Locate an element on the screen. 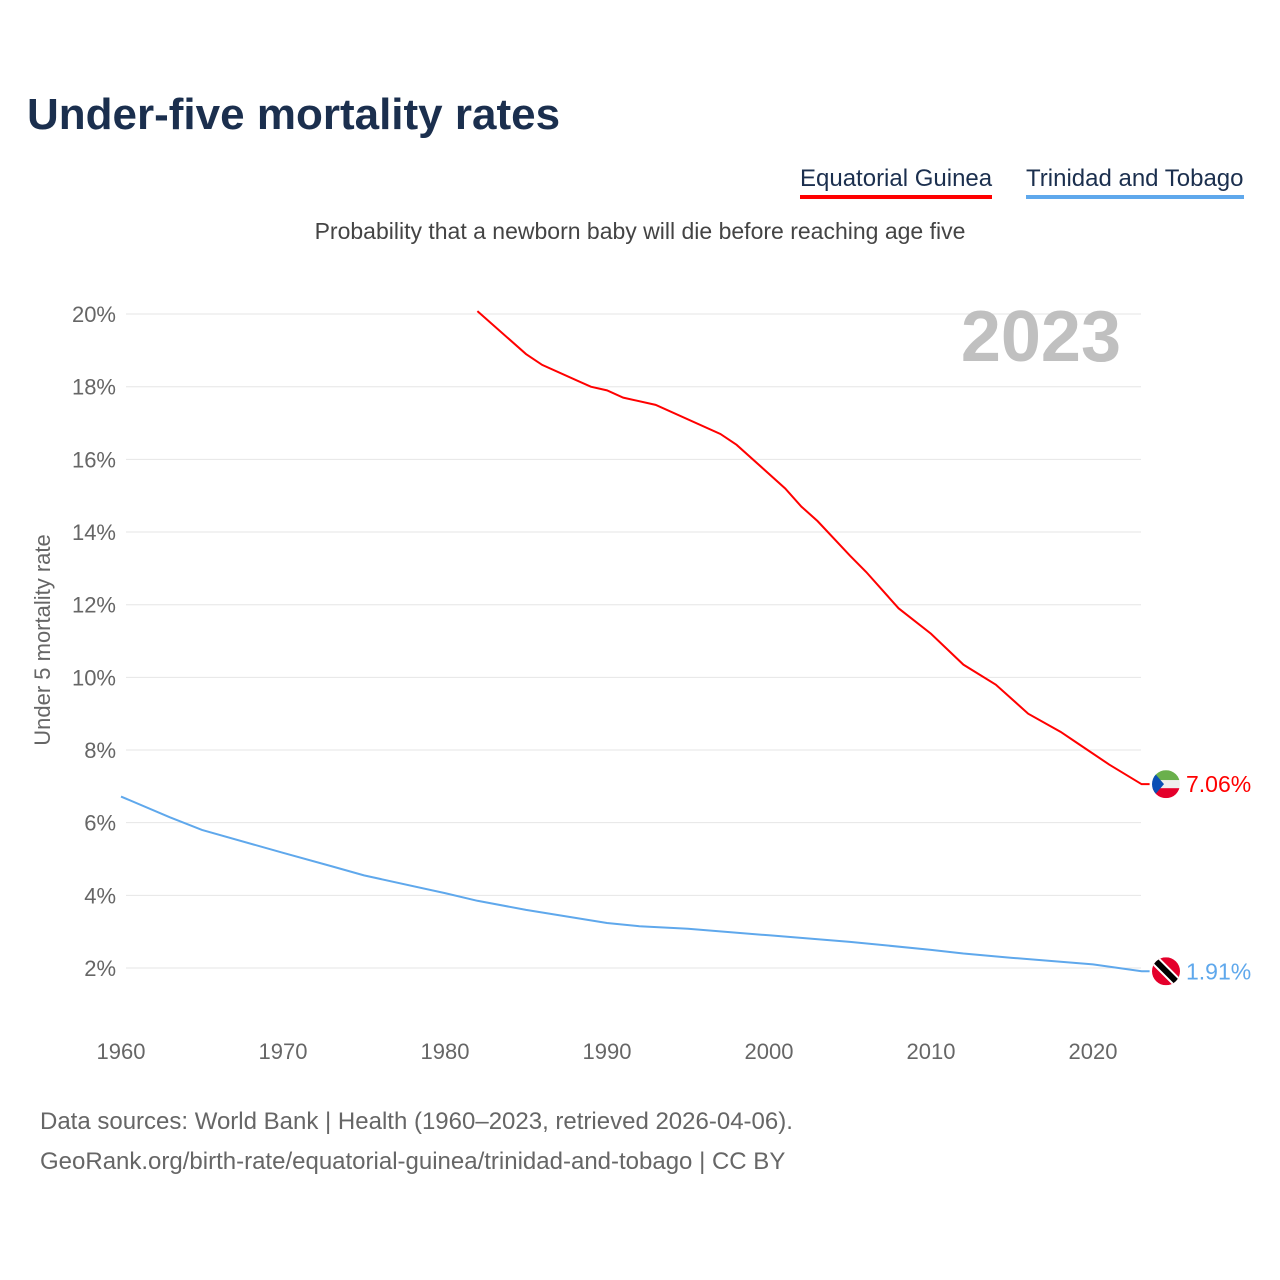  legend-trinidad-and-tobago: Trinidad and Tobago is located at coordinates (1135, 182).